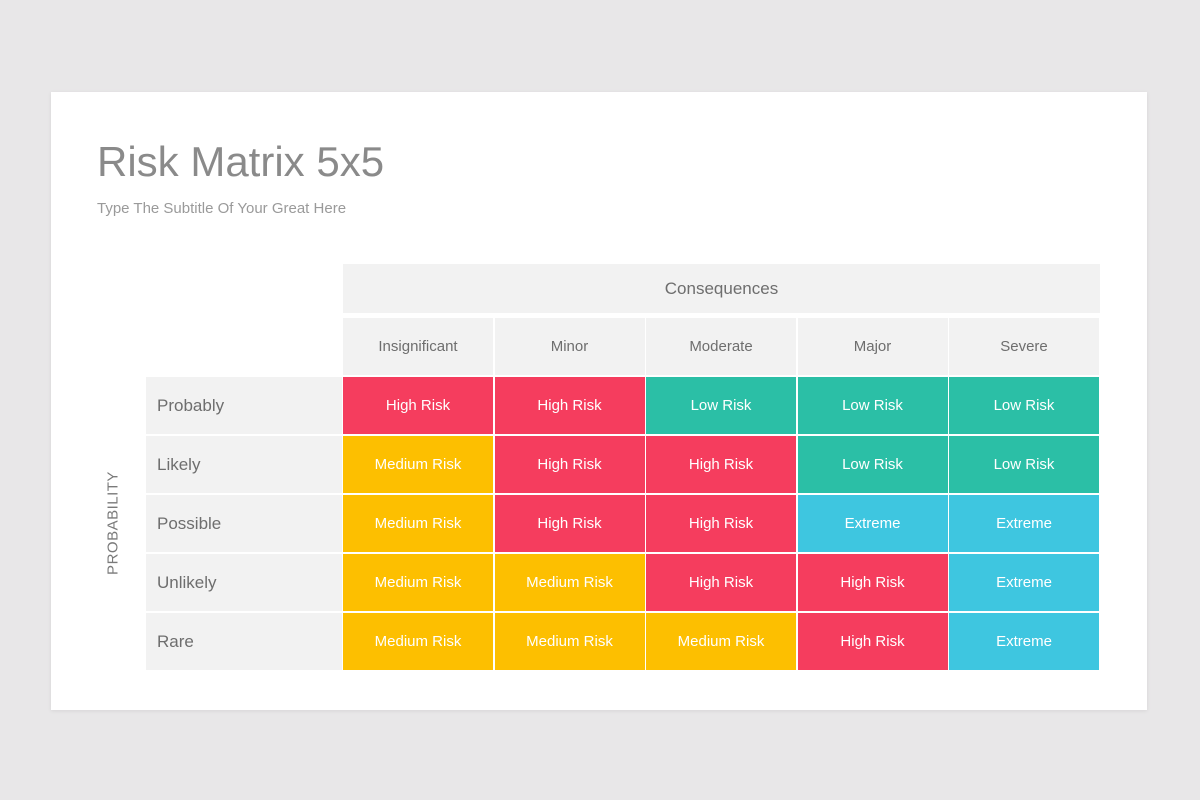 Image resolution: width=1200 pixels, height=800 pixels. Describe the element at coordinates (244, 641) in the screenshot. I see `row-header: Rare` at that location.